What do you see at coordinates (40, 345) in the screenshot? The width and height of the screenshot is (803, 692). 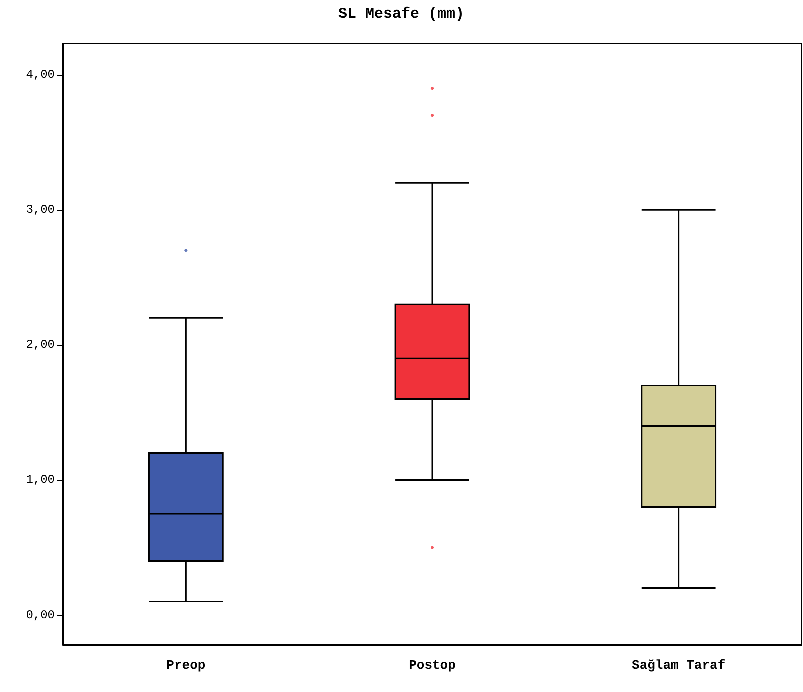 I see `y-tick-label: 2,00` at bounding box center [40, 345].